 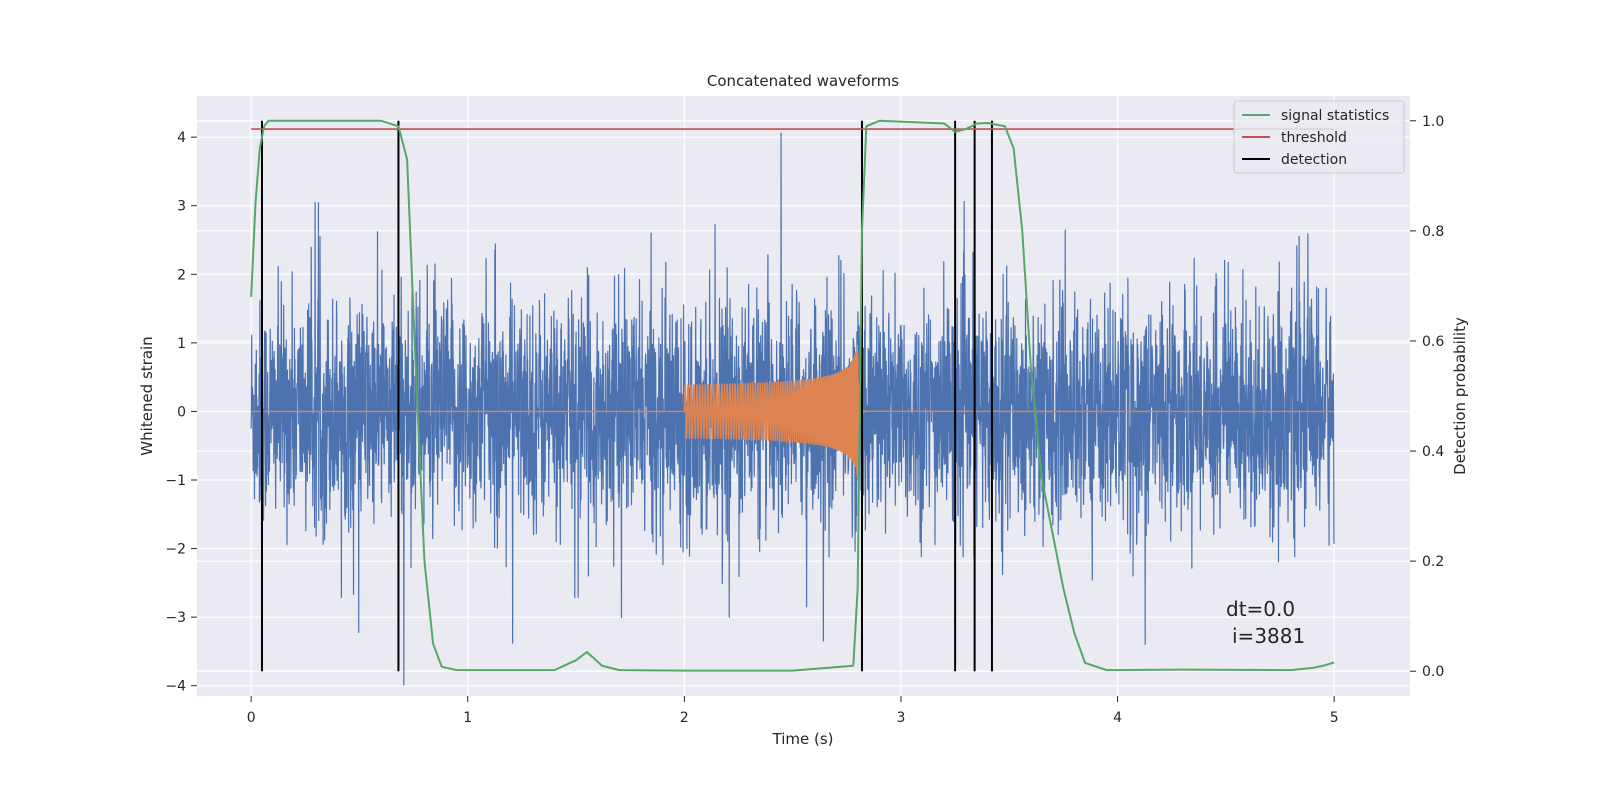 What do you see at coordinates (803, 81) in the screenshot?
I see `chart-title: Concatenated waveforms` at bounding box center [803, 81].